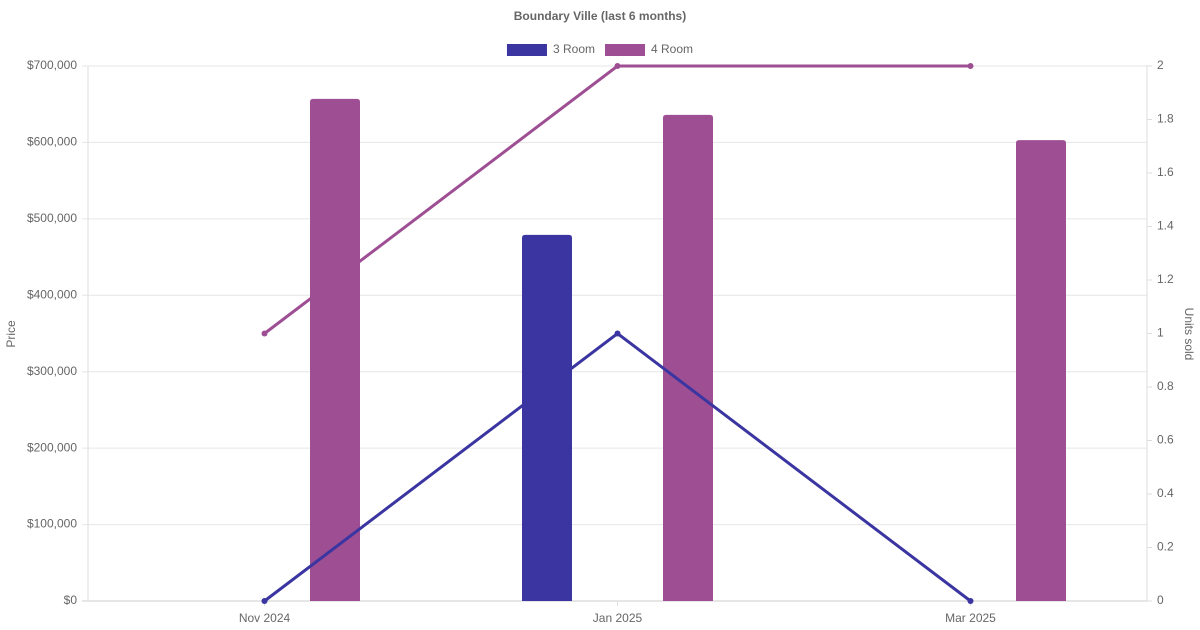 The image size is (1200, 630). Describe the element at coordinates (52, 294) in the screenshot. I see `y-tick-label: $400,000` at that location.